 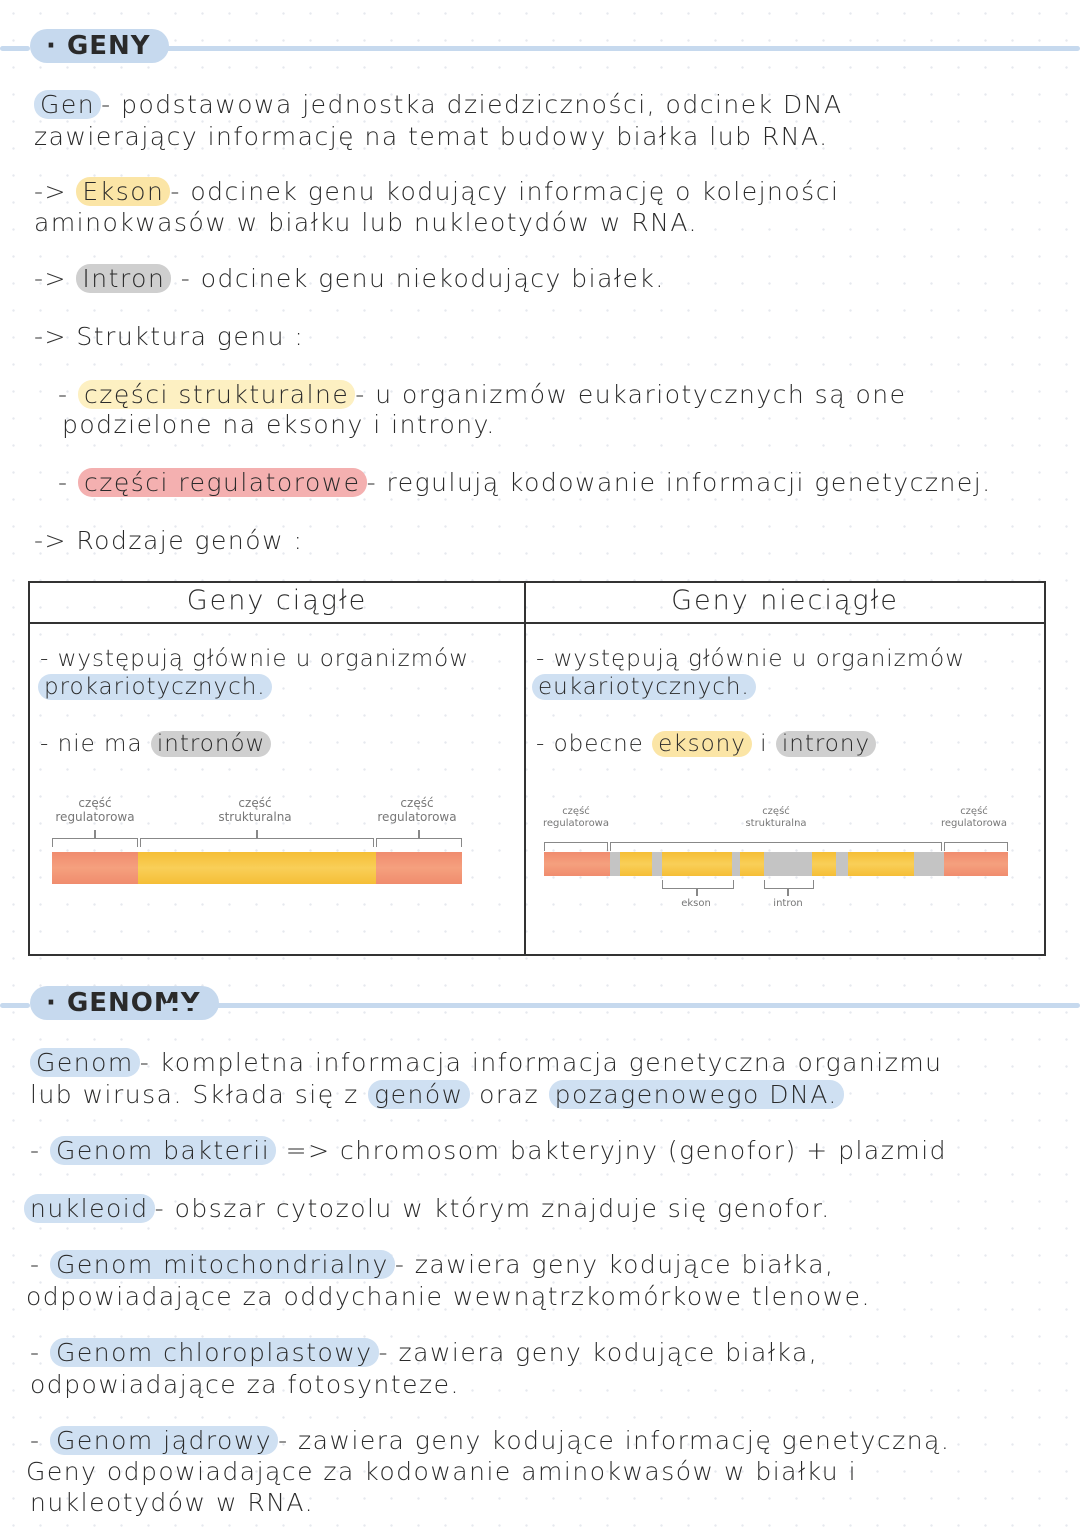 I want to click on term-ekson: Ekson, so click(x=123, y=191).